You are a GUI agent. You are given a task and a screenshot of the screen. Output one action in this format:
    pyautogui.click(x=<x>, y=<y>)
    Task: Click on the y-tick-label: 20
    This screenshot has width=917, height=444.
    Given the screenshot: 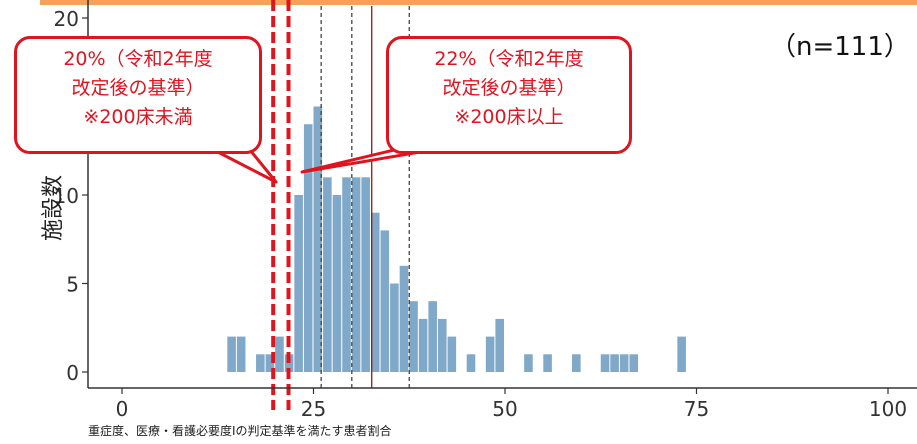 What is the action you would take?
    pyautogui.click(x=66, y=19)
    